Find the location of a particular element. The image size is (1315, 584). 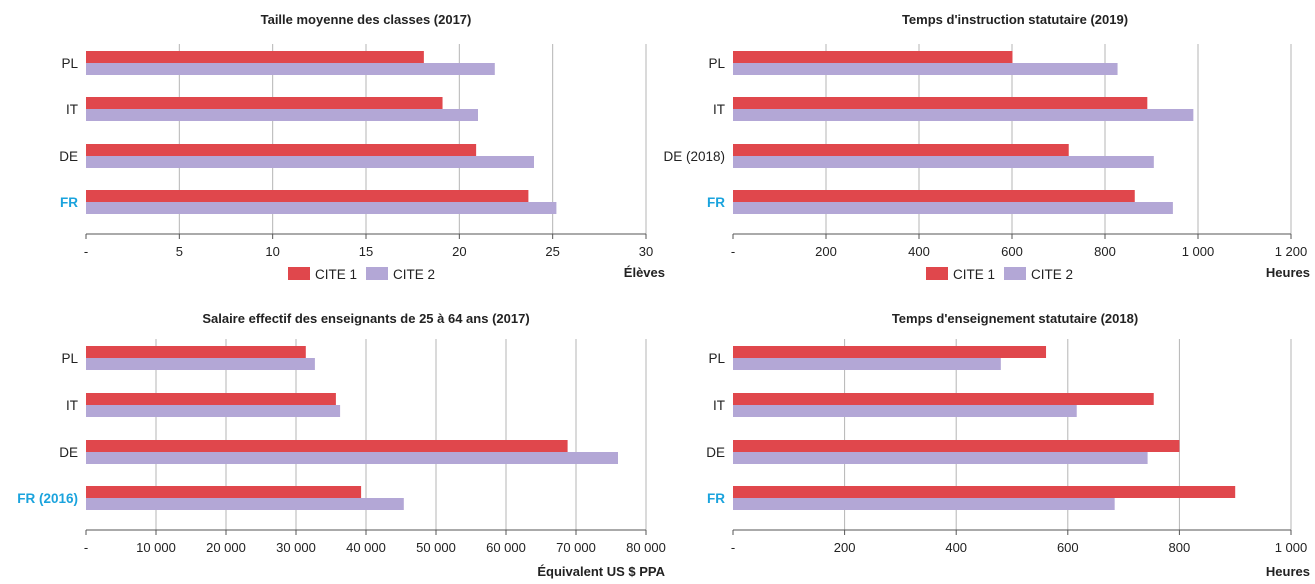

x-axis-unit: Équivalent US $ PPA is located at coordinates (601, 571).